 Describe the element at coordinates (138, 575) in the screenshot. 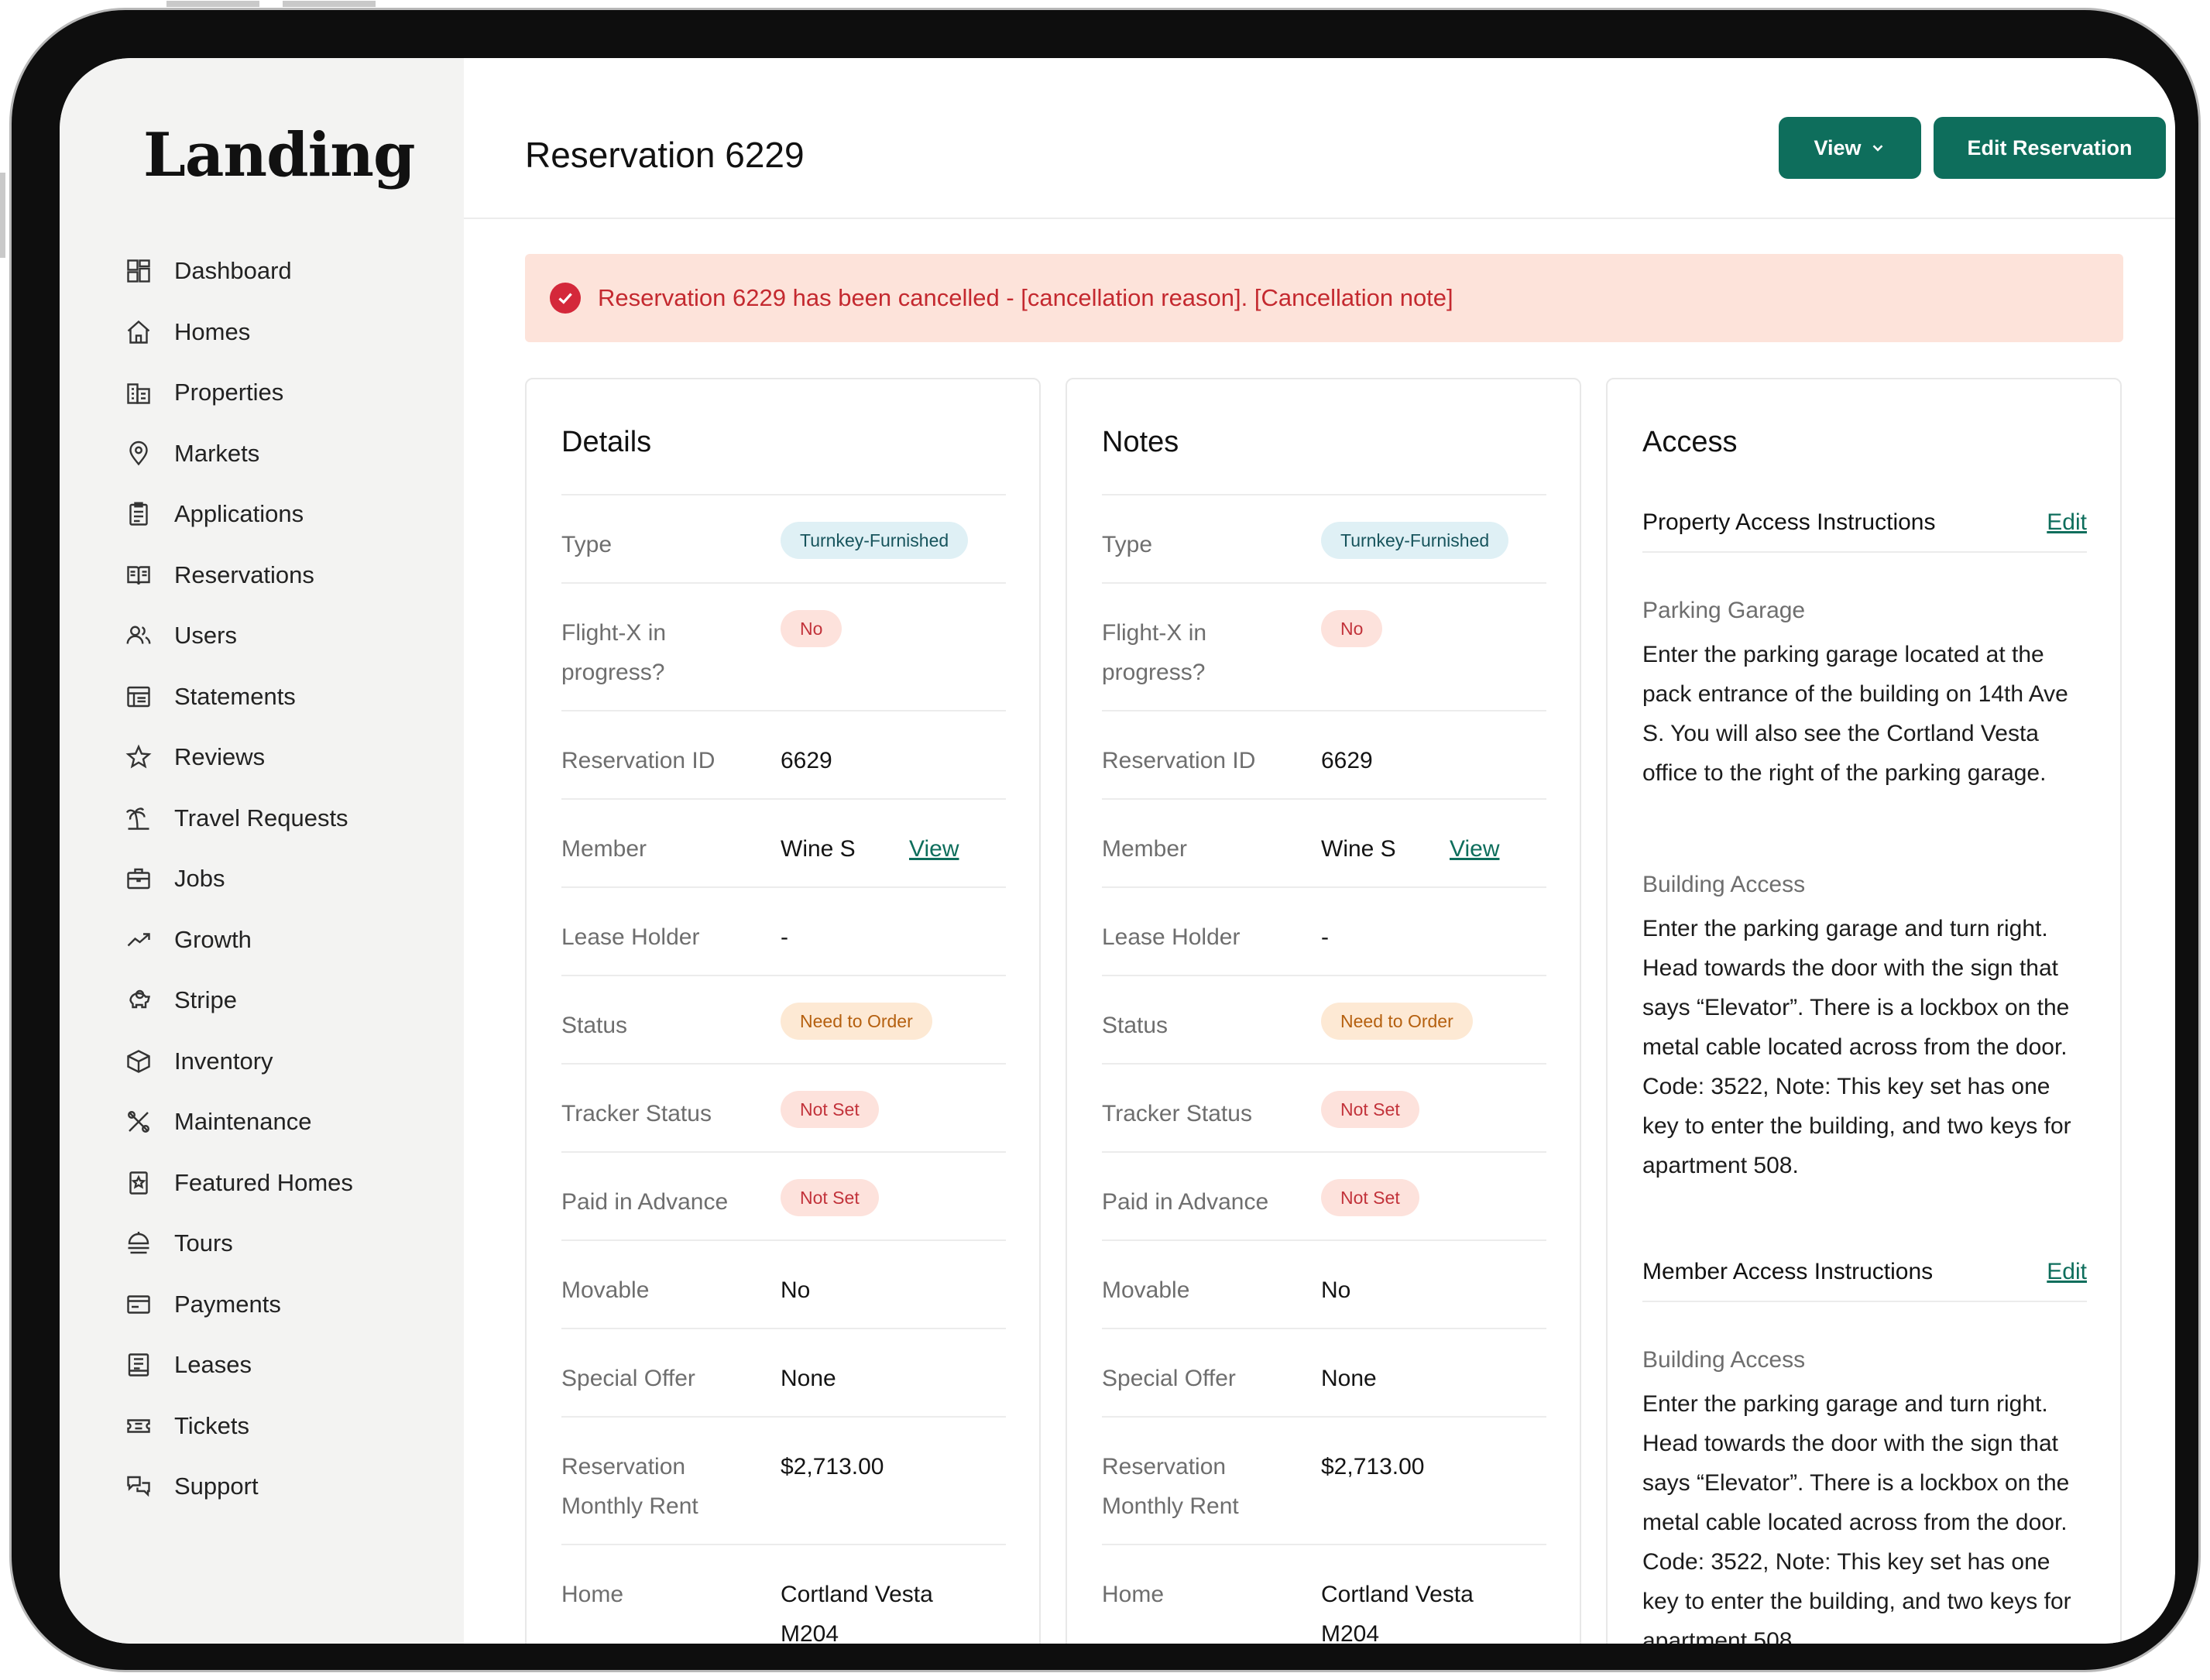

I see `book-icon` at that location.